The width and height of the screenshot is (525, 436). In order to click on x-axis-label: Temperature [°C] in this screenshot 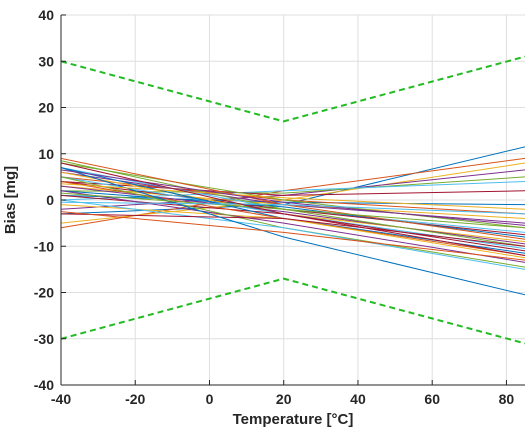, I will do `click(293, 419)`.